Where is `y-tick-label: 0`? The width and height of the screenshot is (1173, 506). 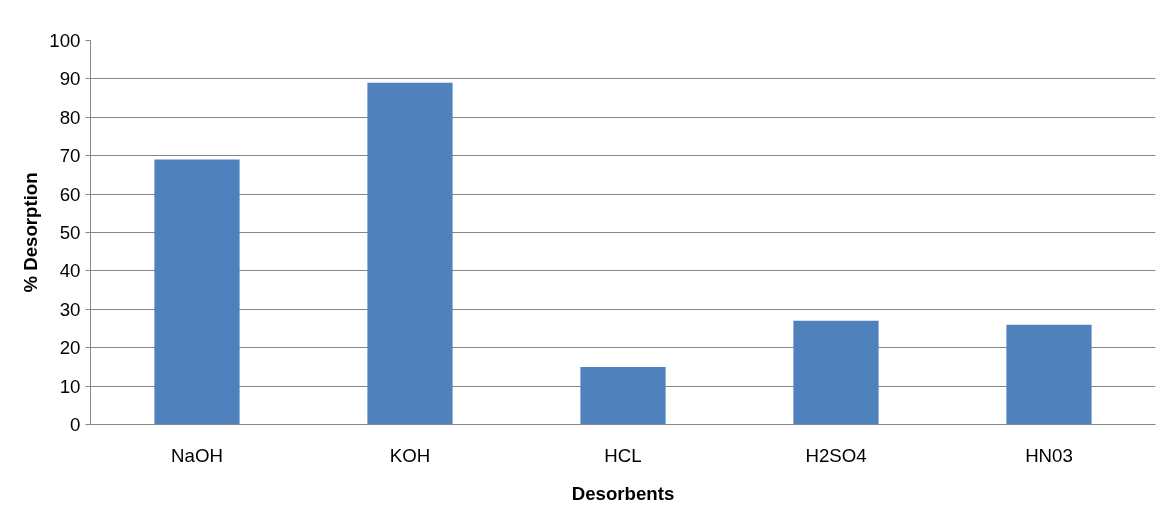 y-tick-label: 0 is located at coordinates (75, 424).